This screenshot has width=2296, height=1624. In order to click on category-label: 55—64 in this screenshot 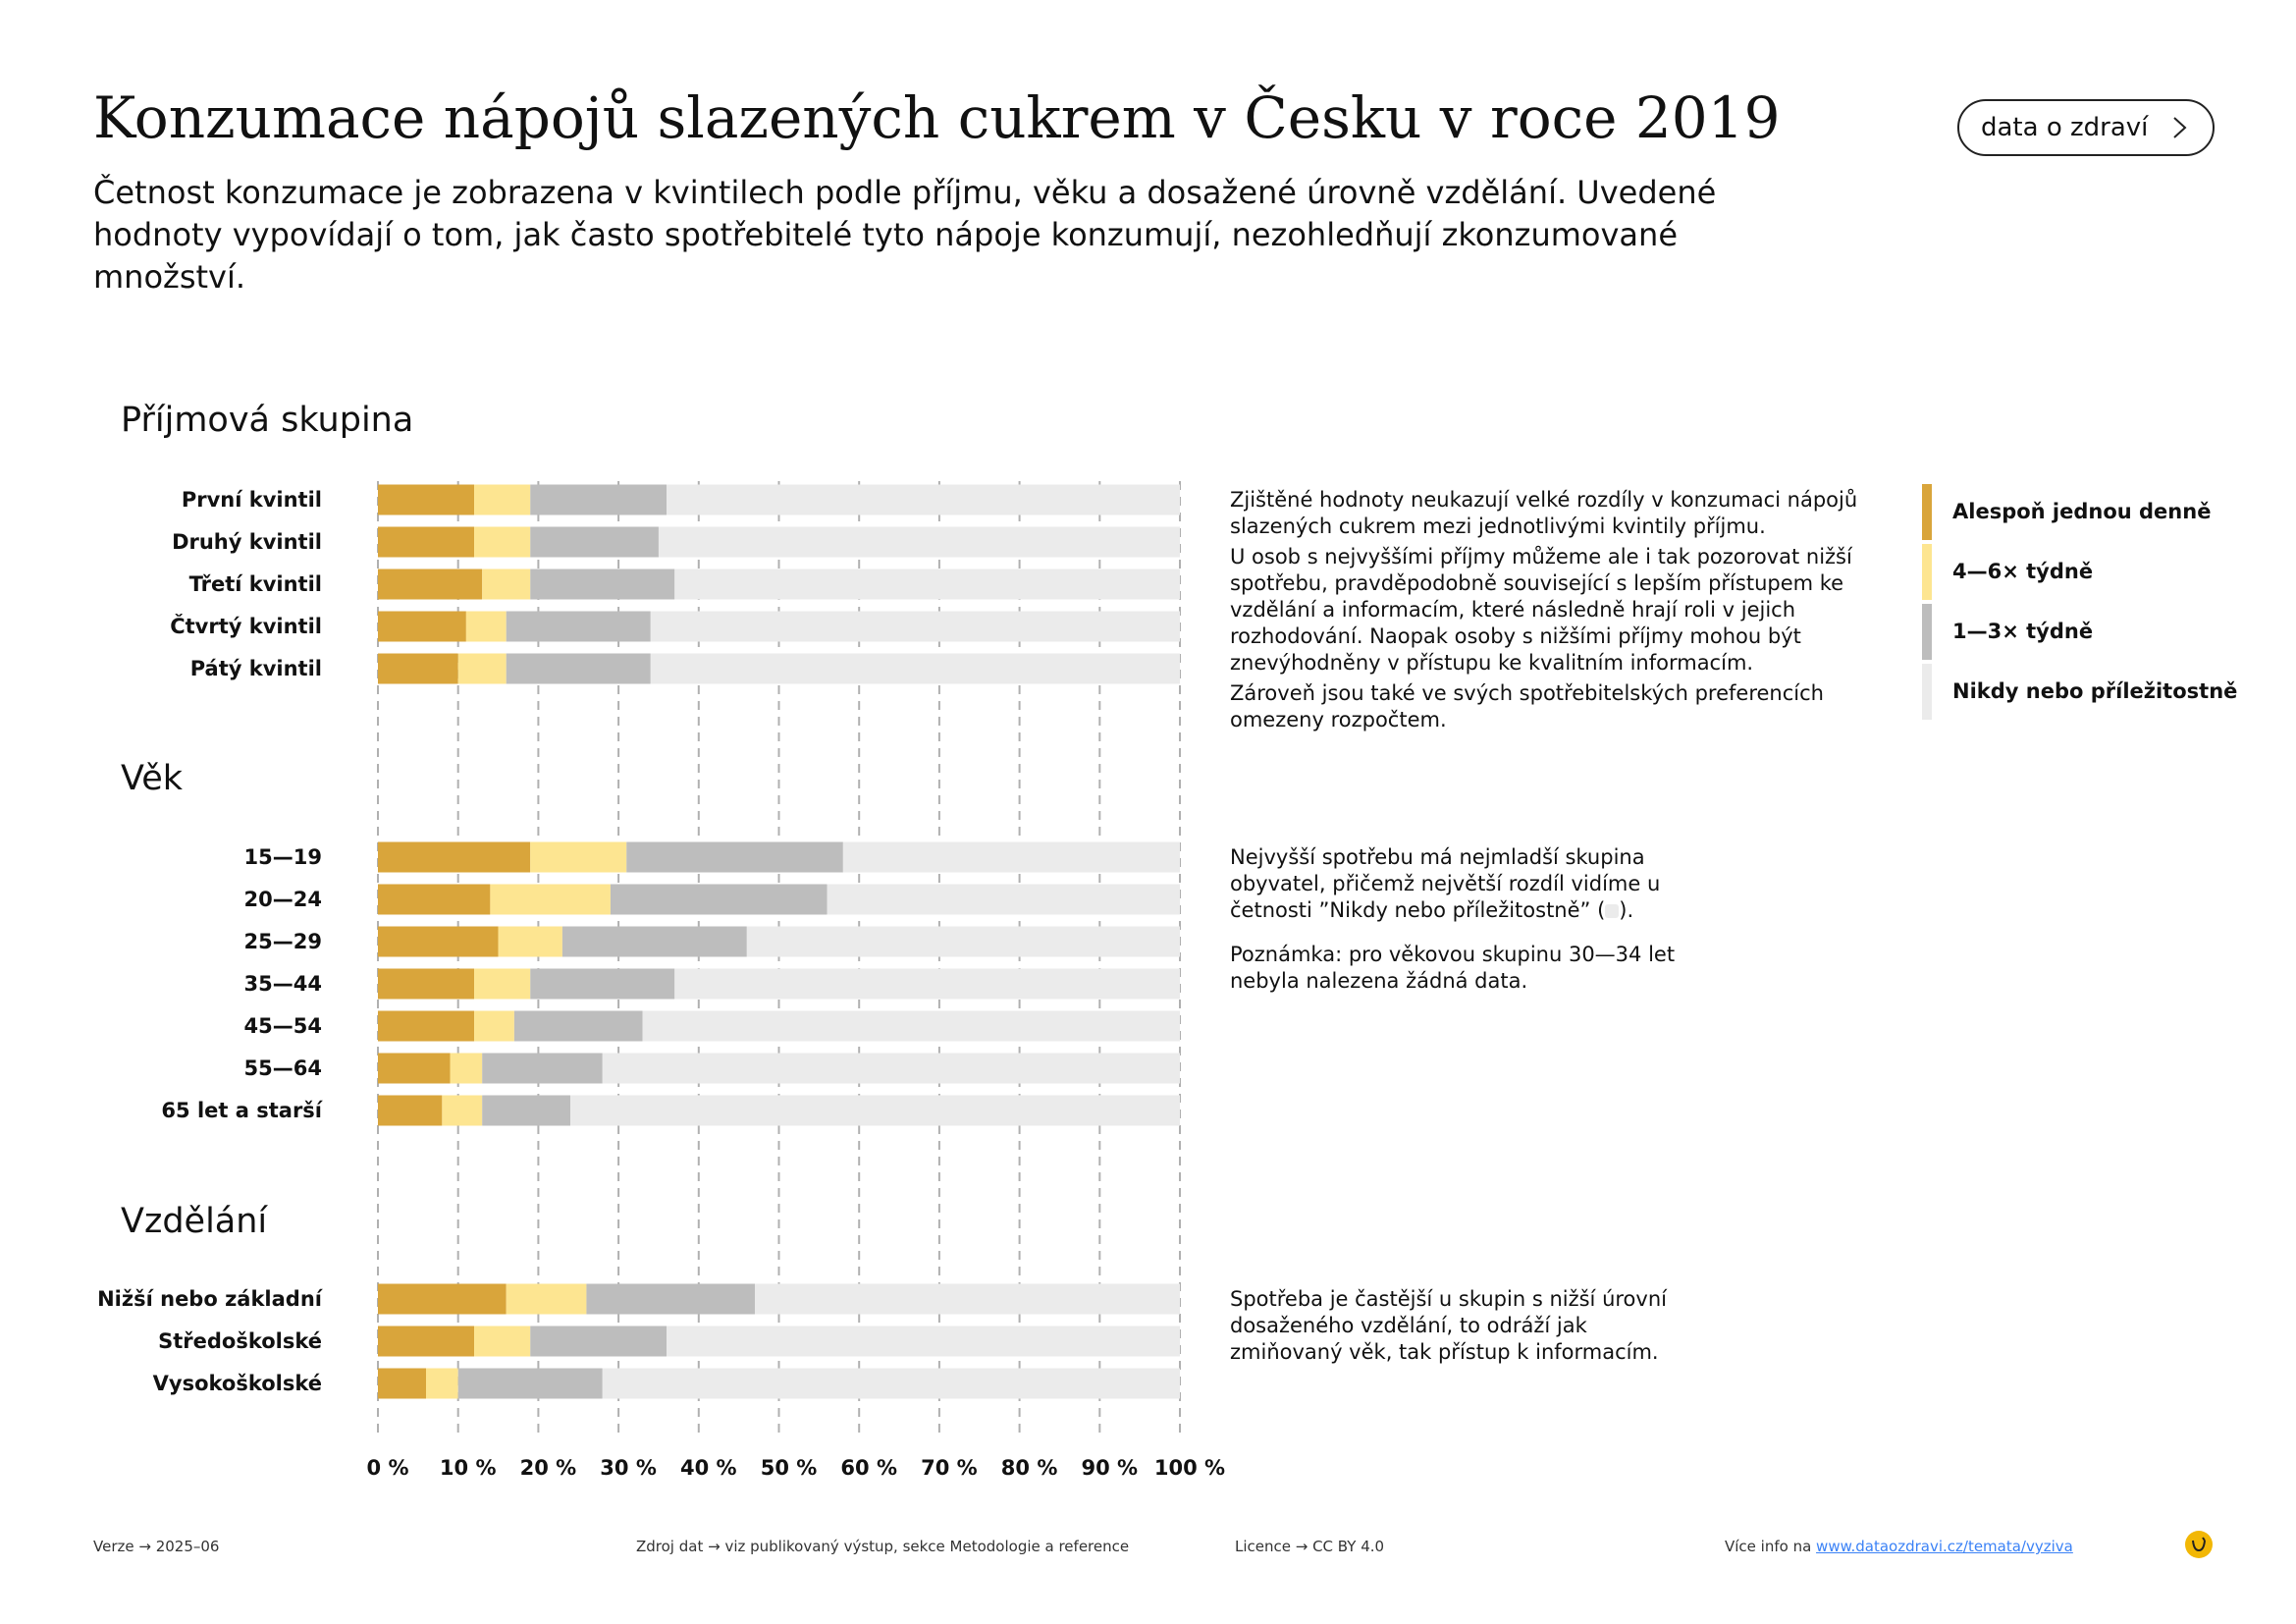, I will do `click(283, 1068)`.